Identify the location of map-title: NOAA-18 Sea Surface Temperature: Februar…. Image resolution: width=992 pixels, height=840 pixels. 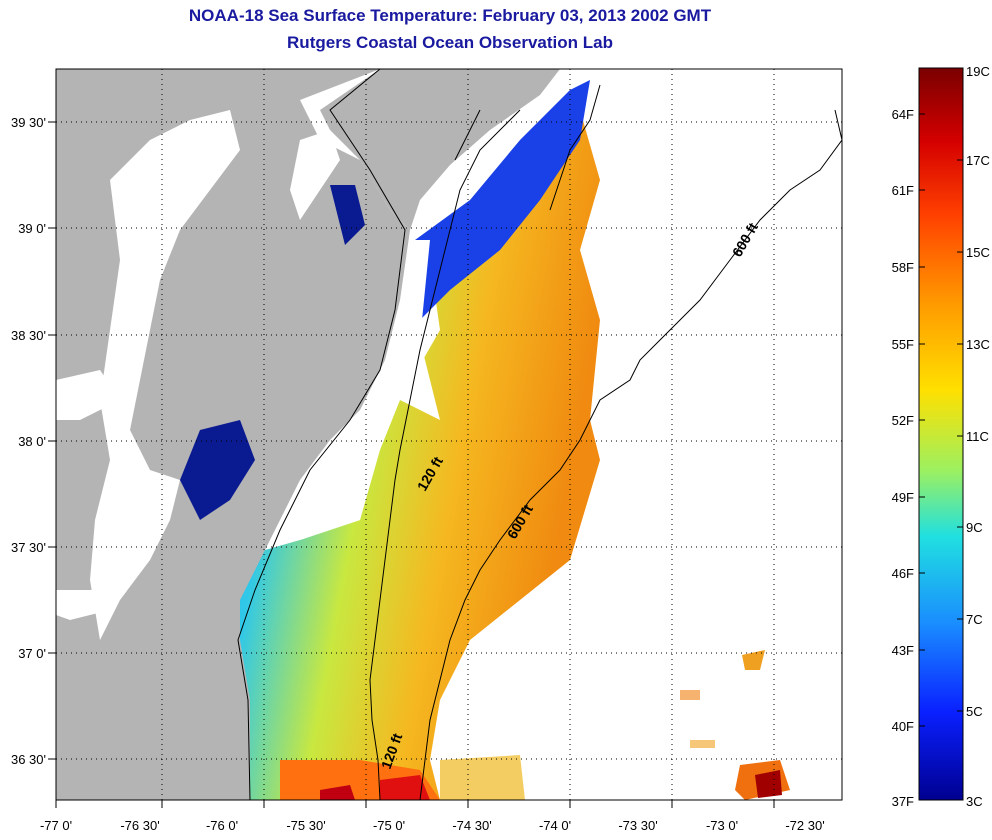
(450, 15).